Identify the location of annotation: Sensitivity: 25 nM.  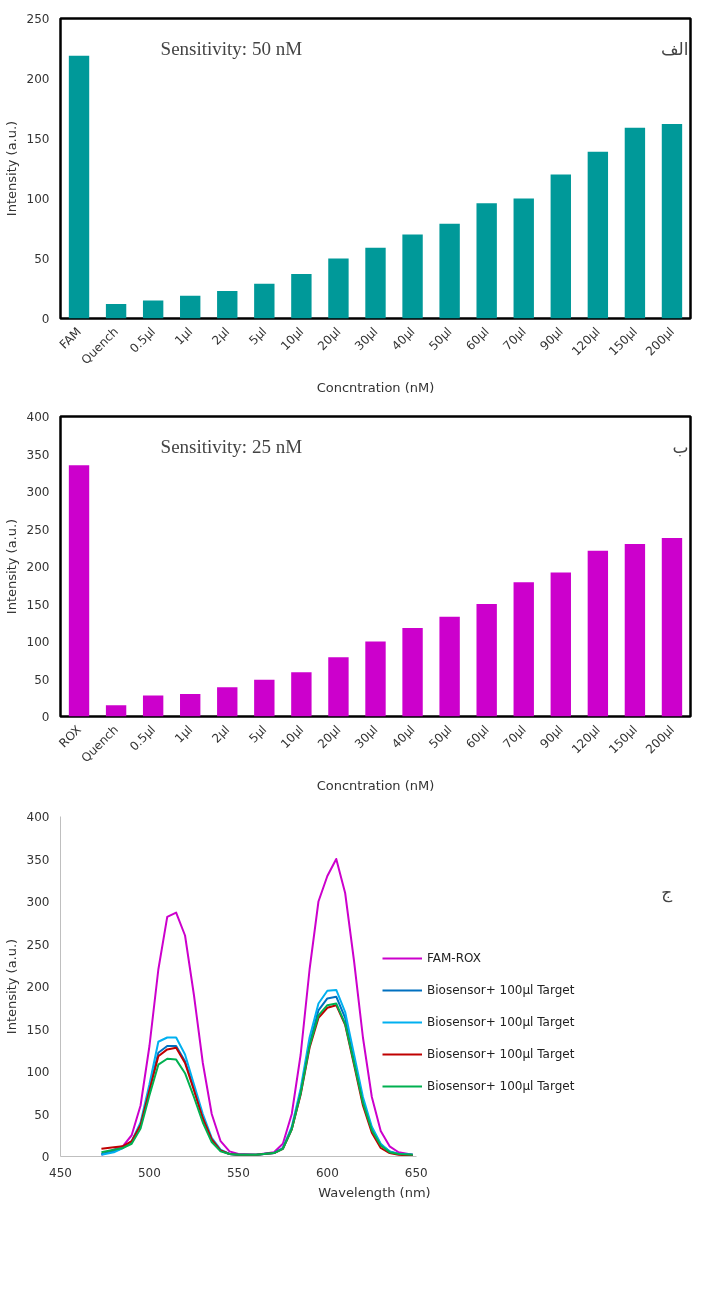
(231, 446).